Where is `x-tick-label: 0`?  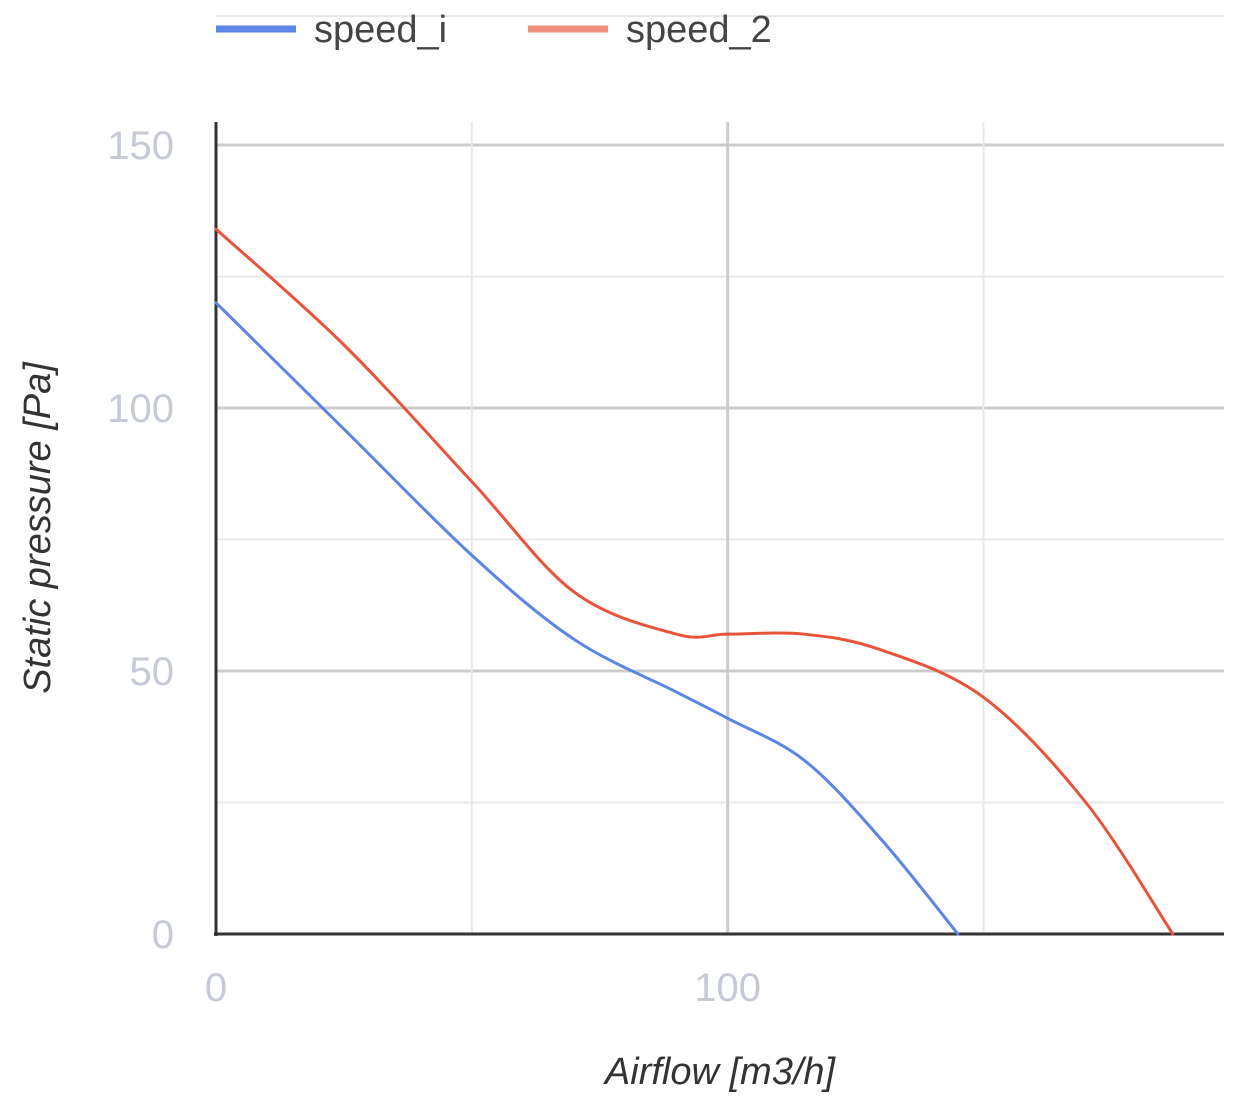
x-tick-label: 0 is located at coordinates (216, 988).